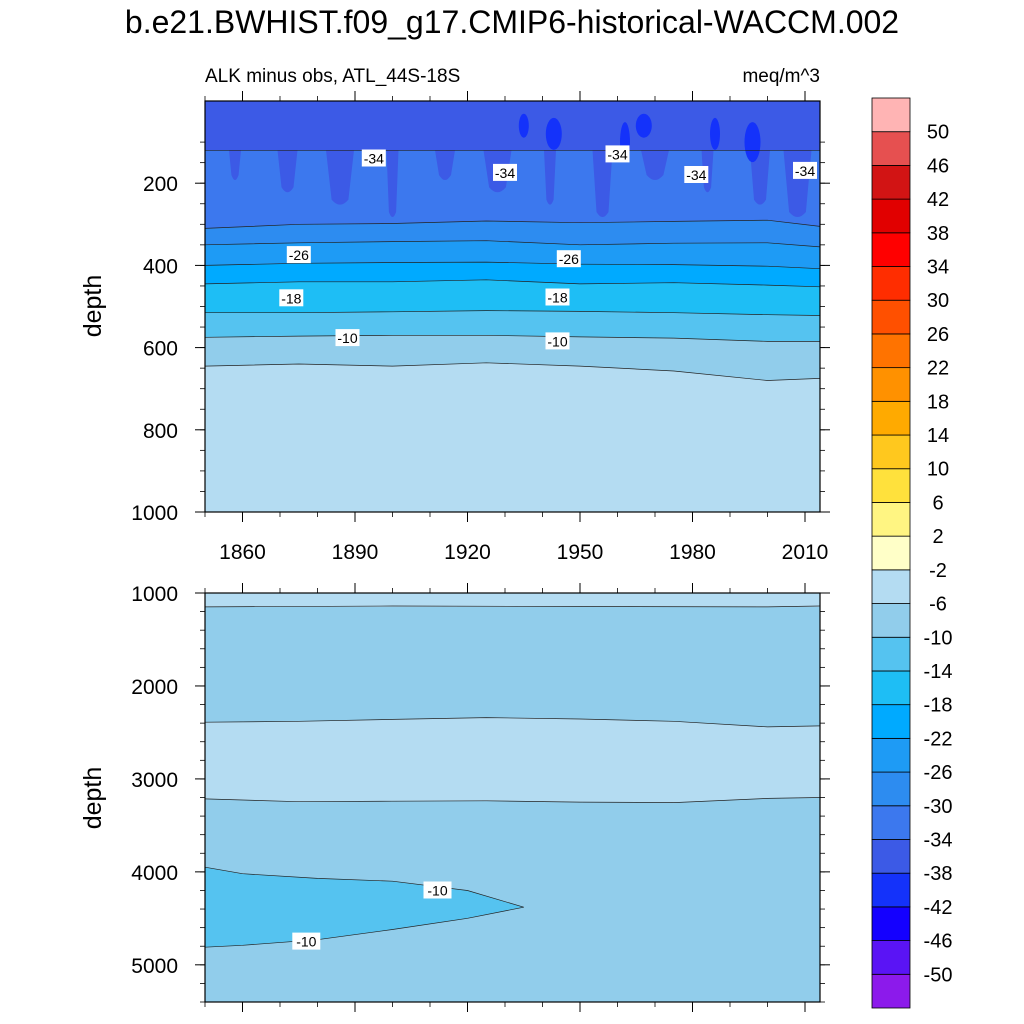  What do you see at coordinates (154, 780) in the screenshot?
I see `y-tick-label: 3000` at bounding box center [154, 780].